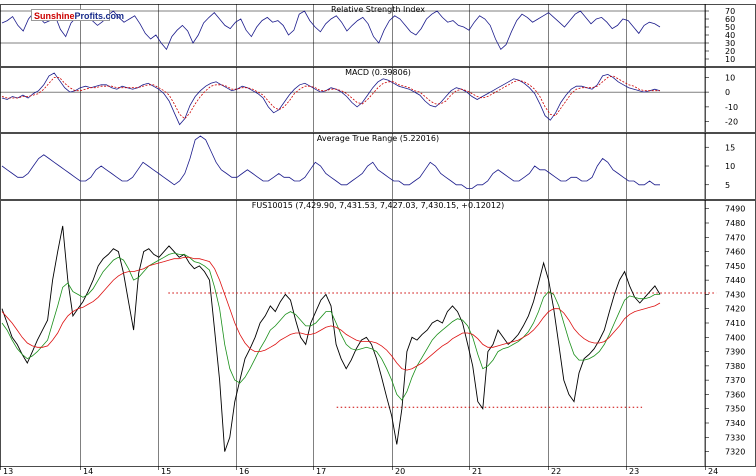 This screenshot has width=756, height=476. I want to click on panel-0-y-tick-label: 50, so click(730, 27).